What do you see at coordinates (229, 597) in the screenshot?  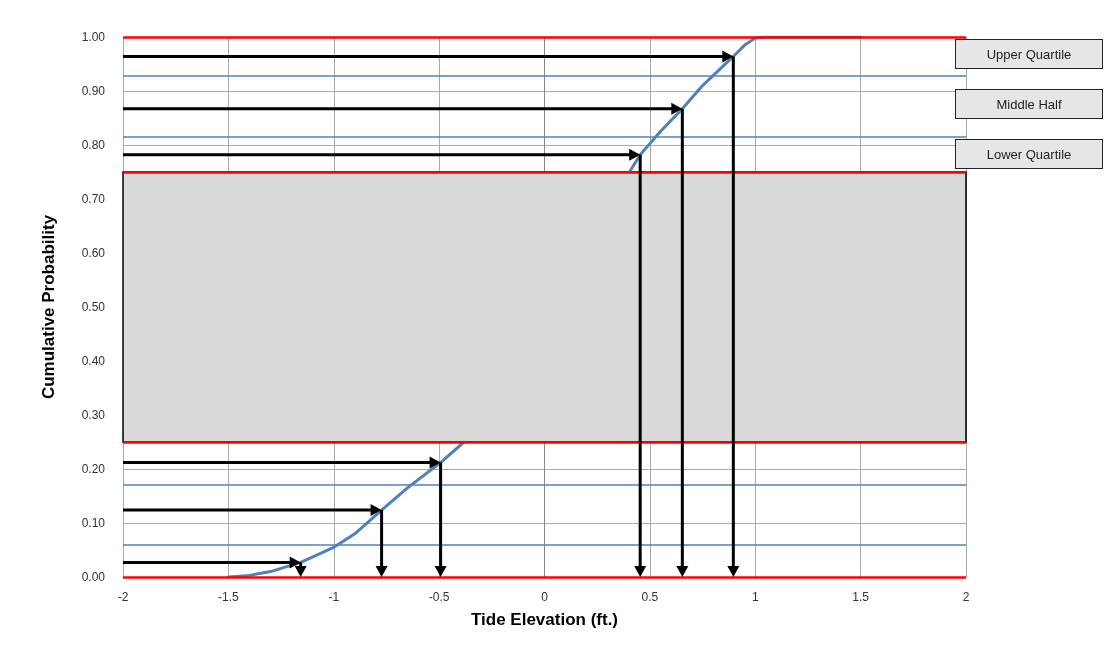 I see `x-tick-label: -1.5` at bounding box center [229, 597].